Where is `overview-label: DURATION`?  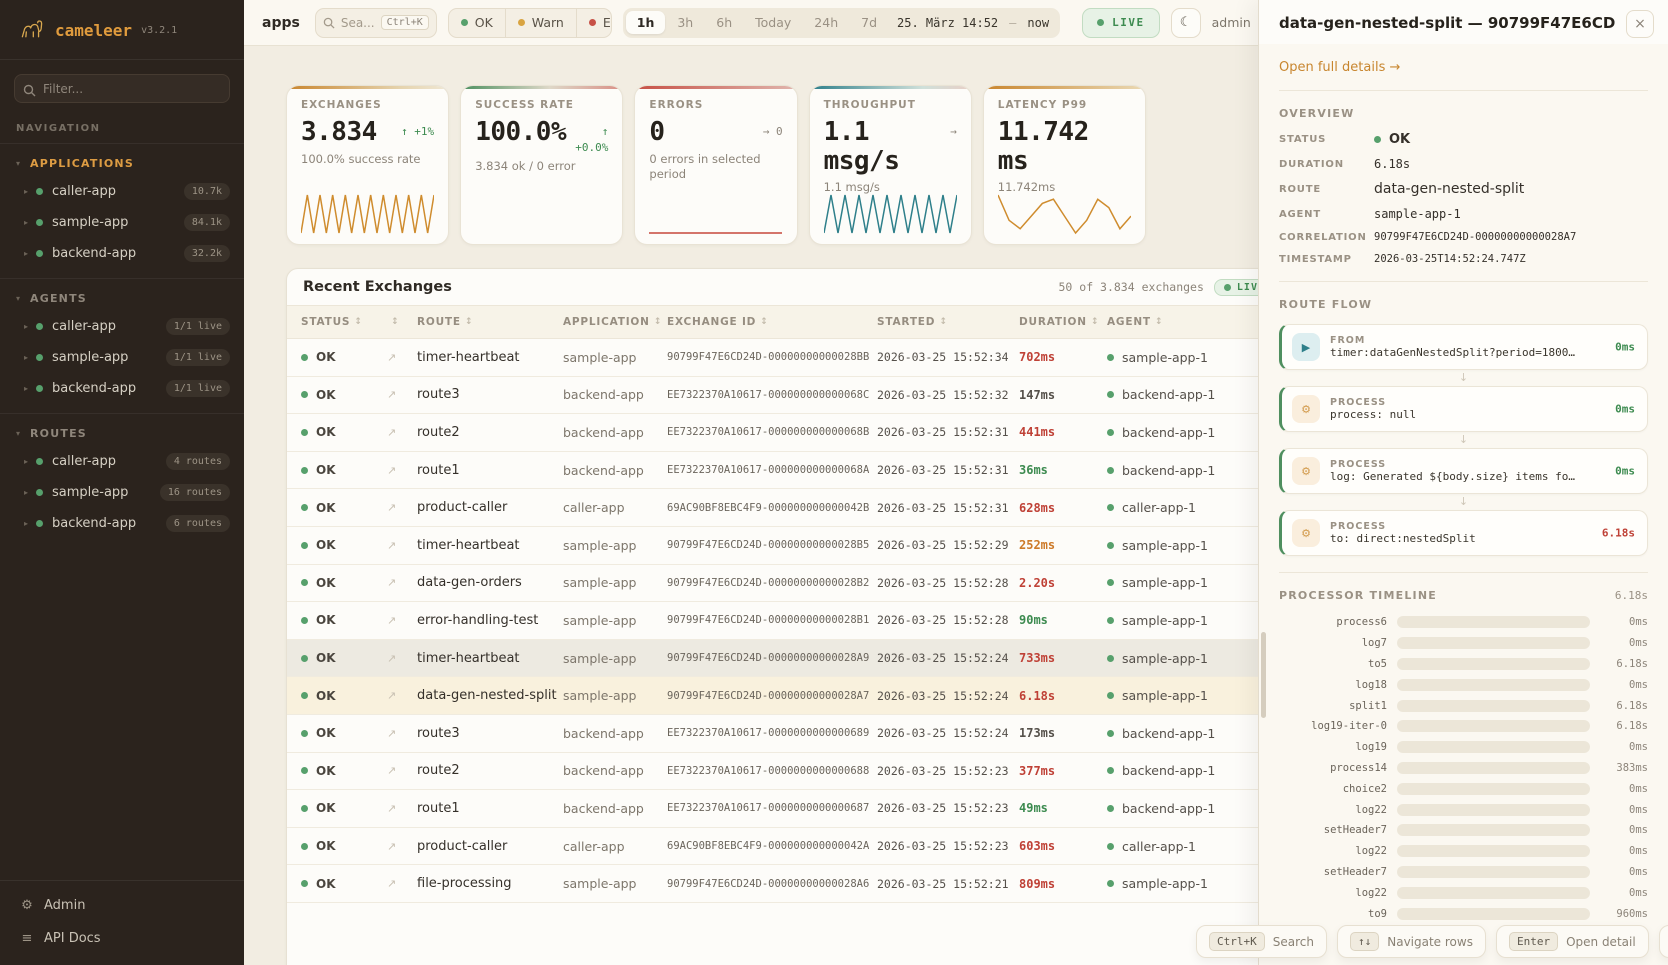 overview-label: DURATION is located at coordinates (1311, 164).